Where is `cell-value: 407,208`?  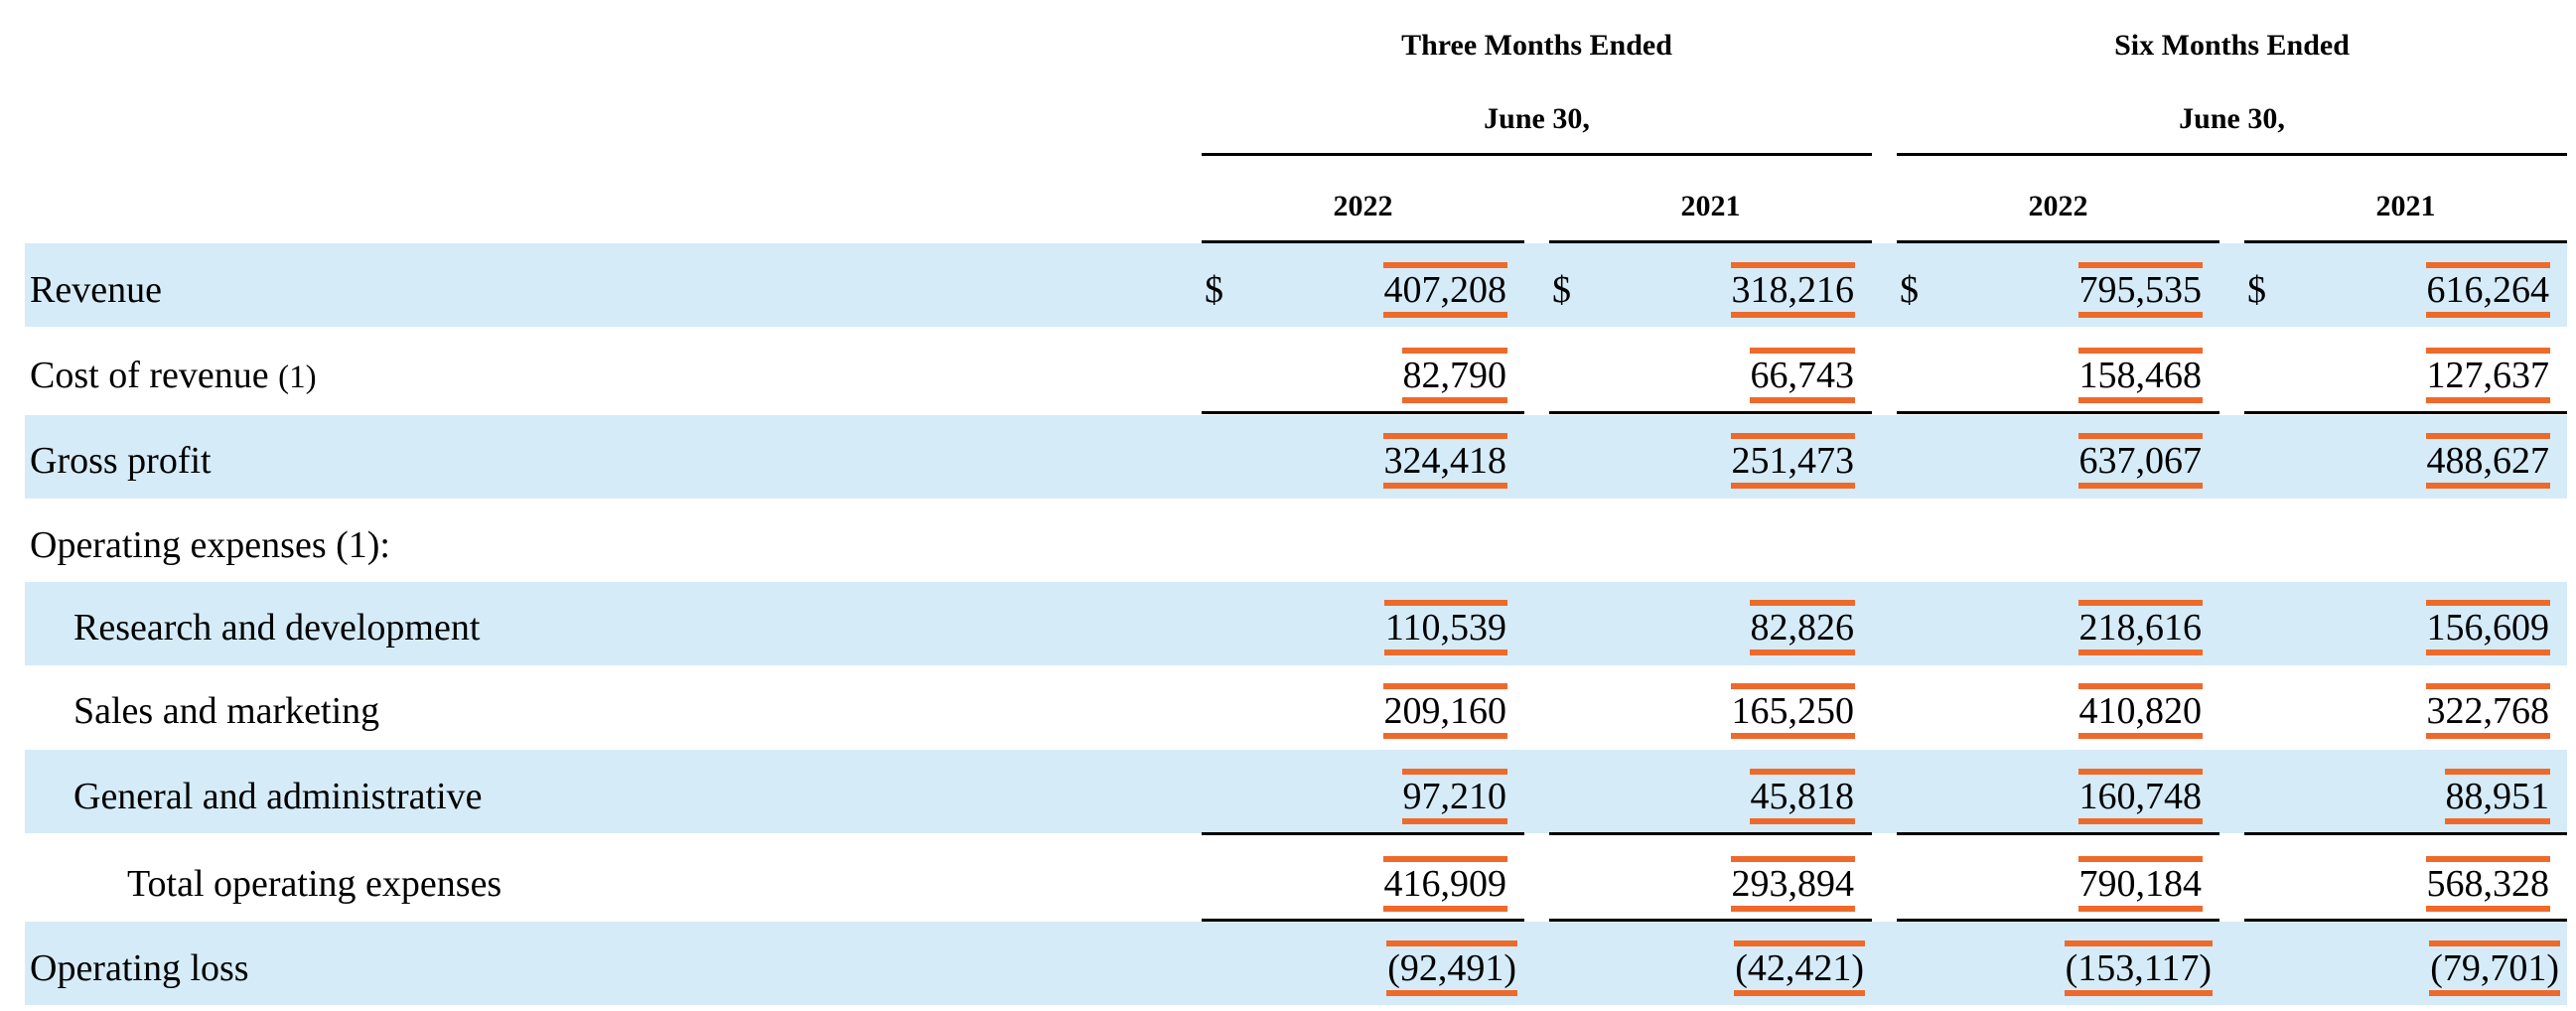 cell-value: 407,208 is located at coordinates (1445, 290).